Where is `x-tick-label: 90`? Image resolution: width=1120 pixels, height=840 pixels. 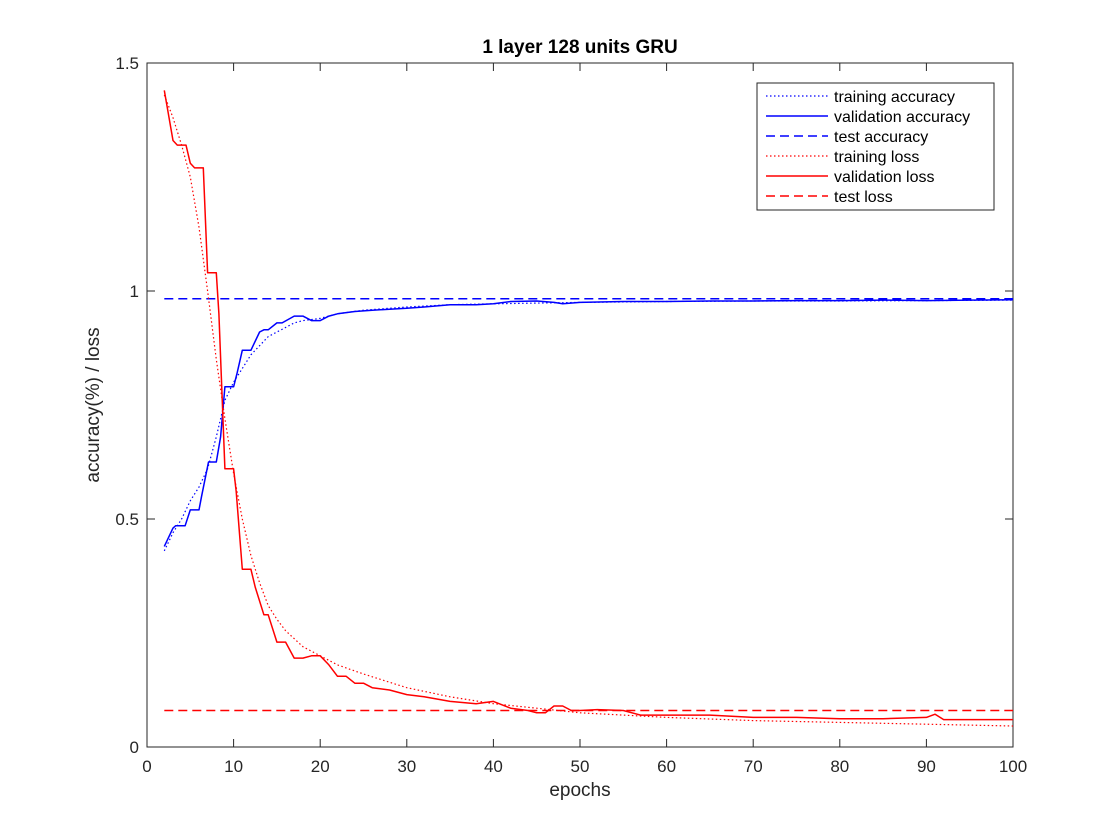
x-tick-label: 90 is located at coordinates (926, 766).